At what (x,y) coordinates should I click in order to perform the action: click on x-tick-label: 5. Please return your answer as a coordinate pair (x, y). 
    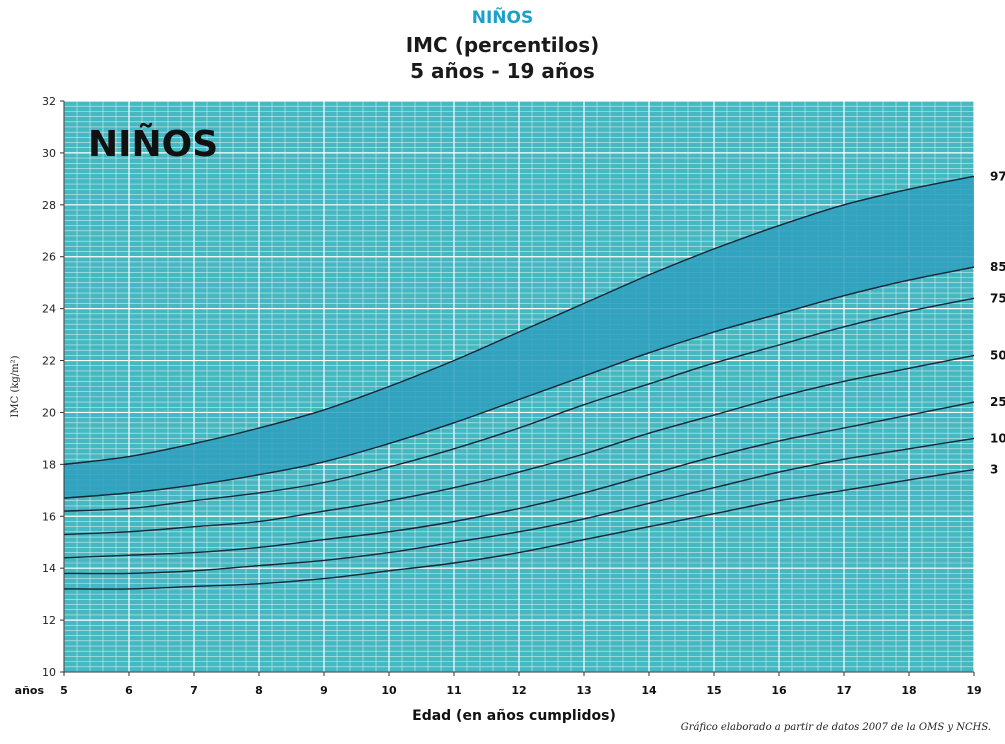
    Looking at the image, I should click on (64, 690).